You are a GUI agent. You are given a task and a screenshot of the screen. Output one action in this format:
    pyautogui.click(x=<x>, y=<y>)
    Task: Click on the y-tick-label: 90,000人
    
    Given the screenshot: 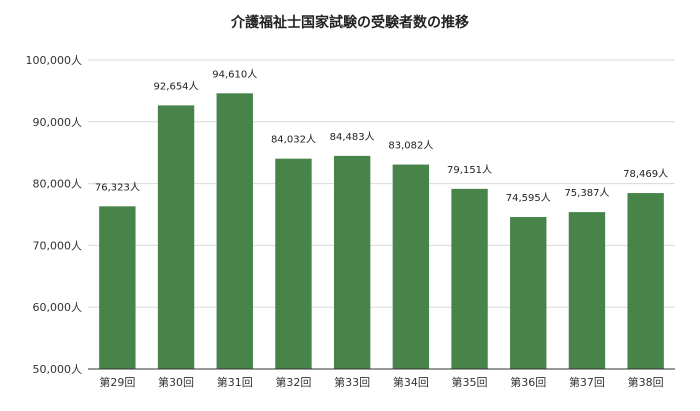 What is the action you would take?
    pyautogui.click(x=58, y=122)
    